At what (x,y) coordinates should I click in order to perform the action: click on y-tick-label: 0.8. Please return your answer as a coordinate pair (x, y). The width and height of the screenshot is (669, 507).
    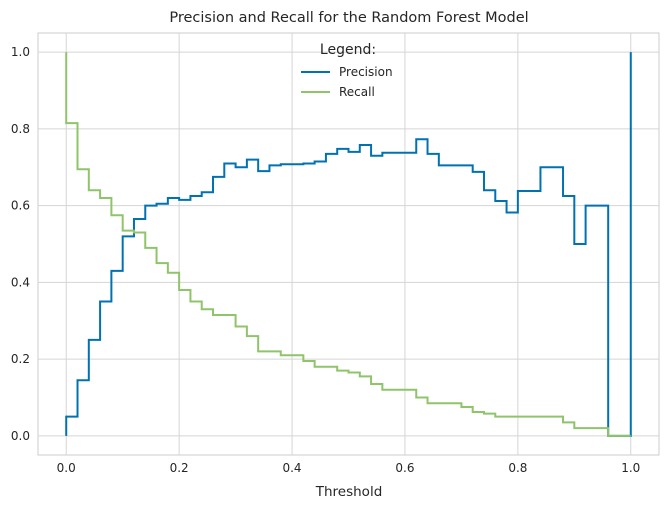
    Looking at the image, I should click on (20, 129).